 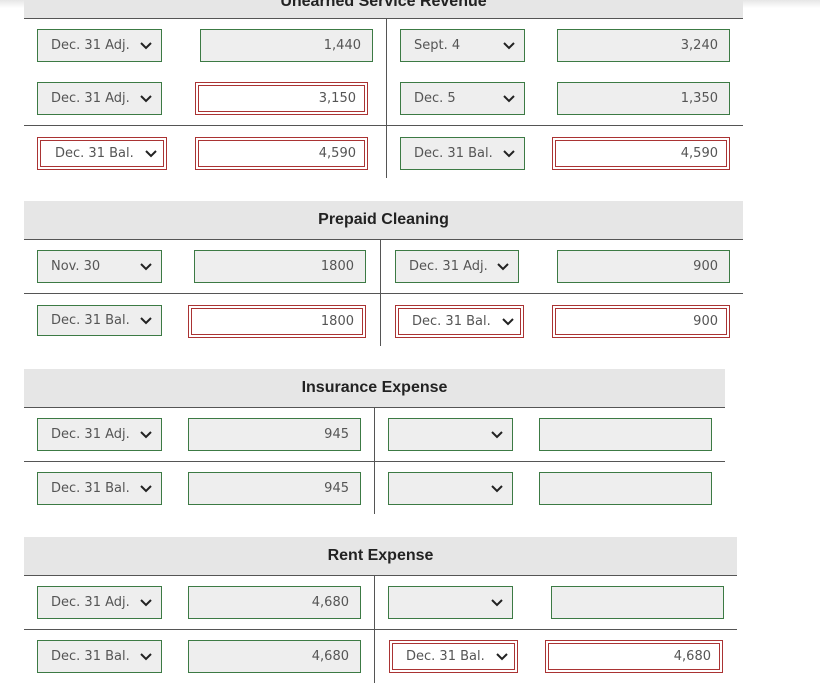 What do you see at coordinates (641, 153) in the screenshot?
I see `right-balance-amount-input: 4,590` at bounding box center [641, 153].